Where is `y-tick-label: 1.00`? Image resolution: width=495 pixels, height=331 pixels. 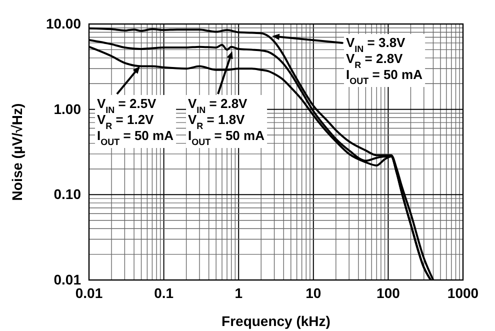
y-tick-label: 1.00 is located at coordinates (68, 108).